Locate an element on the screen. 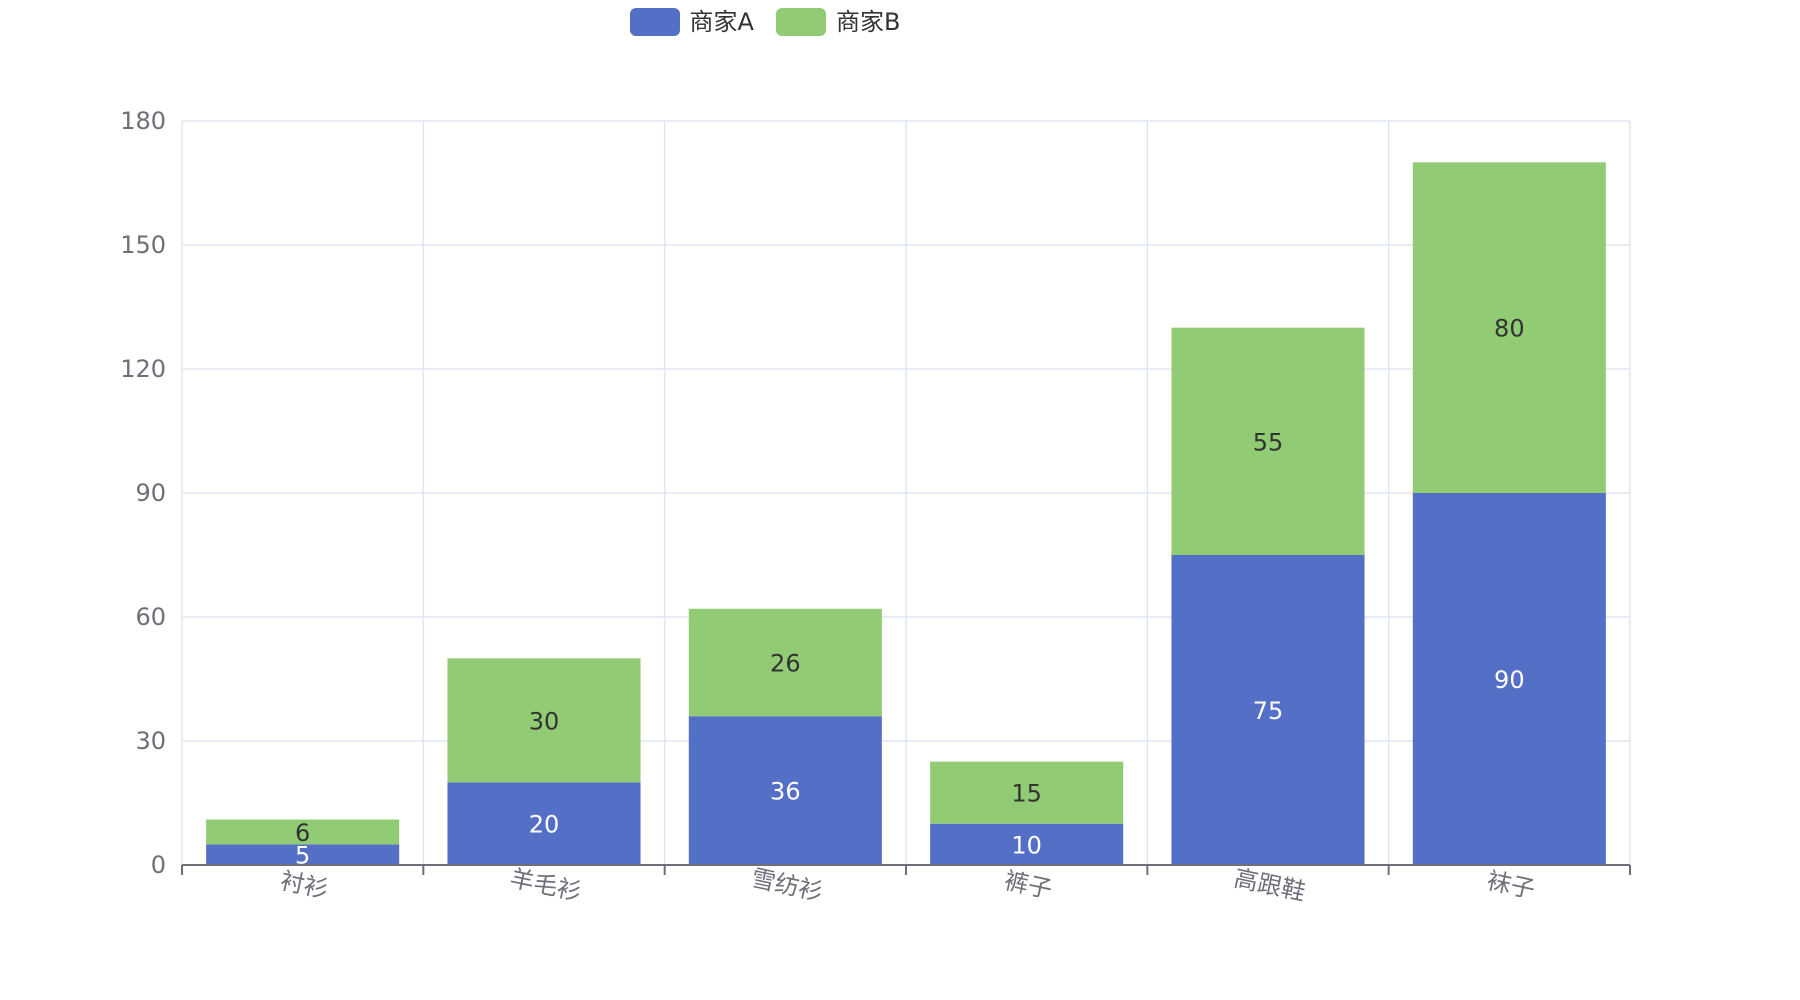  legend-item-merchant-b: 商家B is located at coordinates (838, 22).